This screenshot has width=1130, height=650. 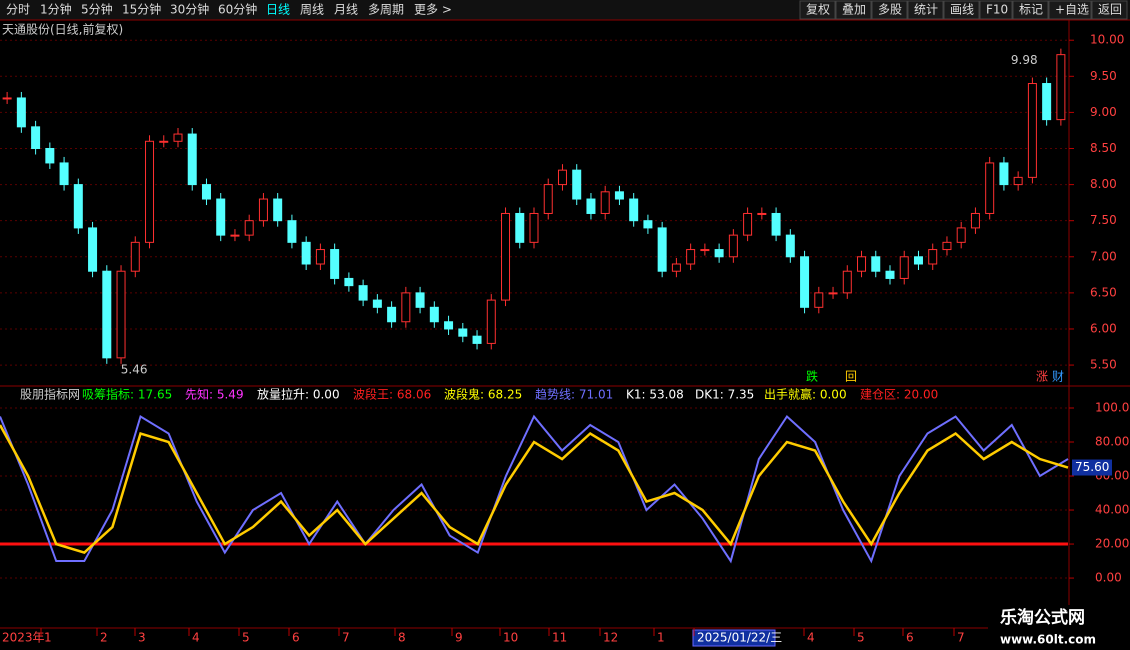 What do you see at coordinates (62, 29) in the screenshot?
I see `stock-title: 天通股份(日线,前复权)` at bounding box center [62, 29].